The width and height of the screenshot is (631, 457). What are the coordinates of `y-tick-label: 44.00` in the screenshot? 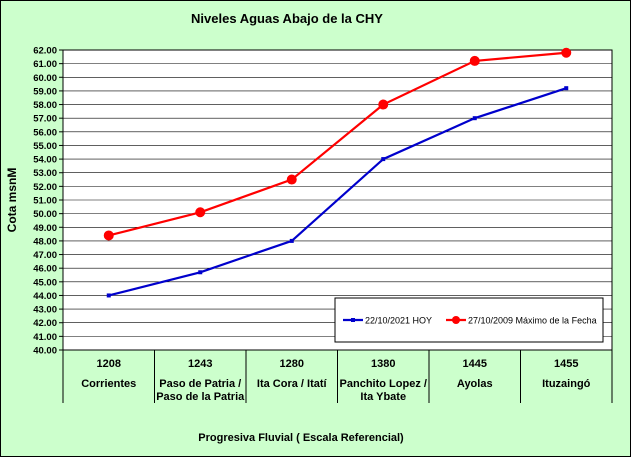 It's located at (45, 296).